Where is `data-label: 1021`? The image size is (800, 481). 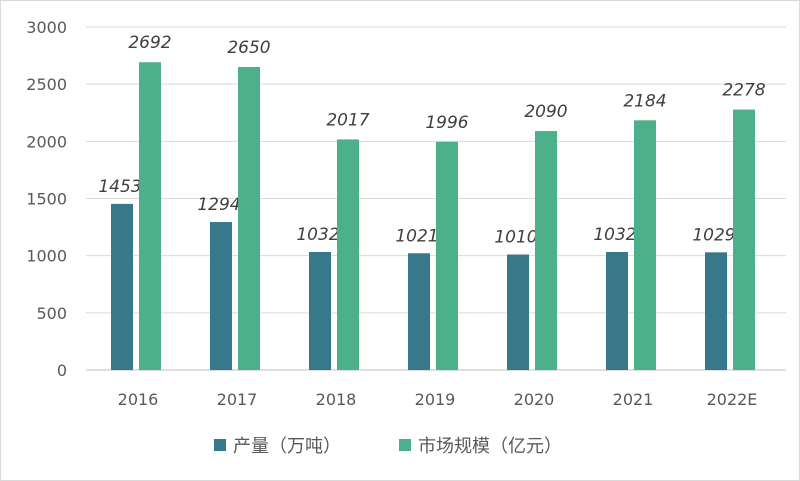 data-label: 1021 is located at coordinates (416, 236).